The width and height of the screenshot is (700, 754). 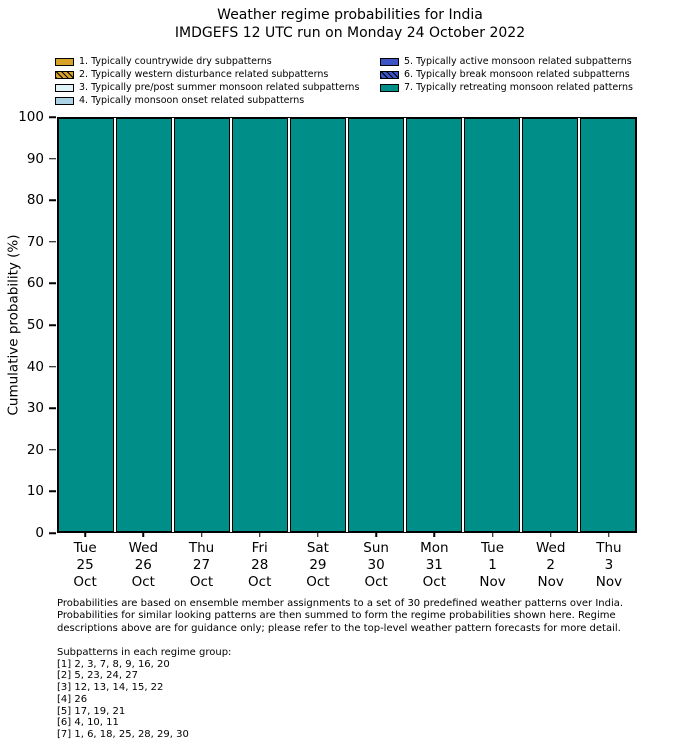 I want to click on x-tick-label: Wed 26 Oct, so click(x=143, y=562).